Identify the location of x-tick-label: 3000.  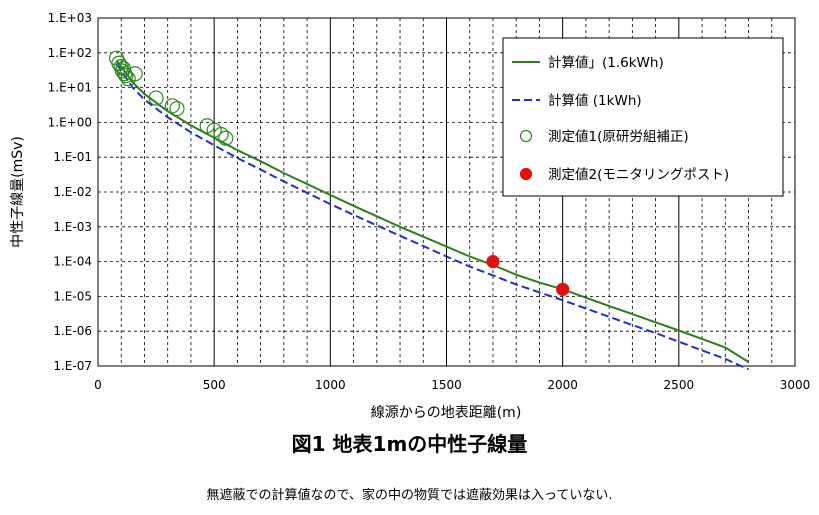
(795, 385).